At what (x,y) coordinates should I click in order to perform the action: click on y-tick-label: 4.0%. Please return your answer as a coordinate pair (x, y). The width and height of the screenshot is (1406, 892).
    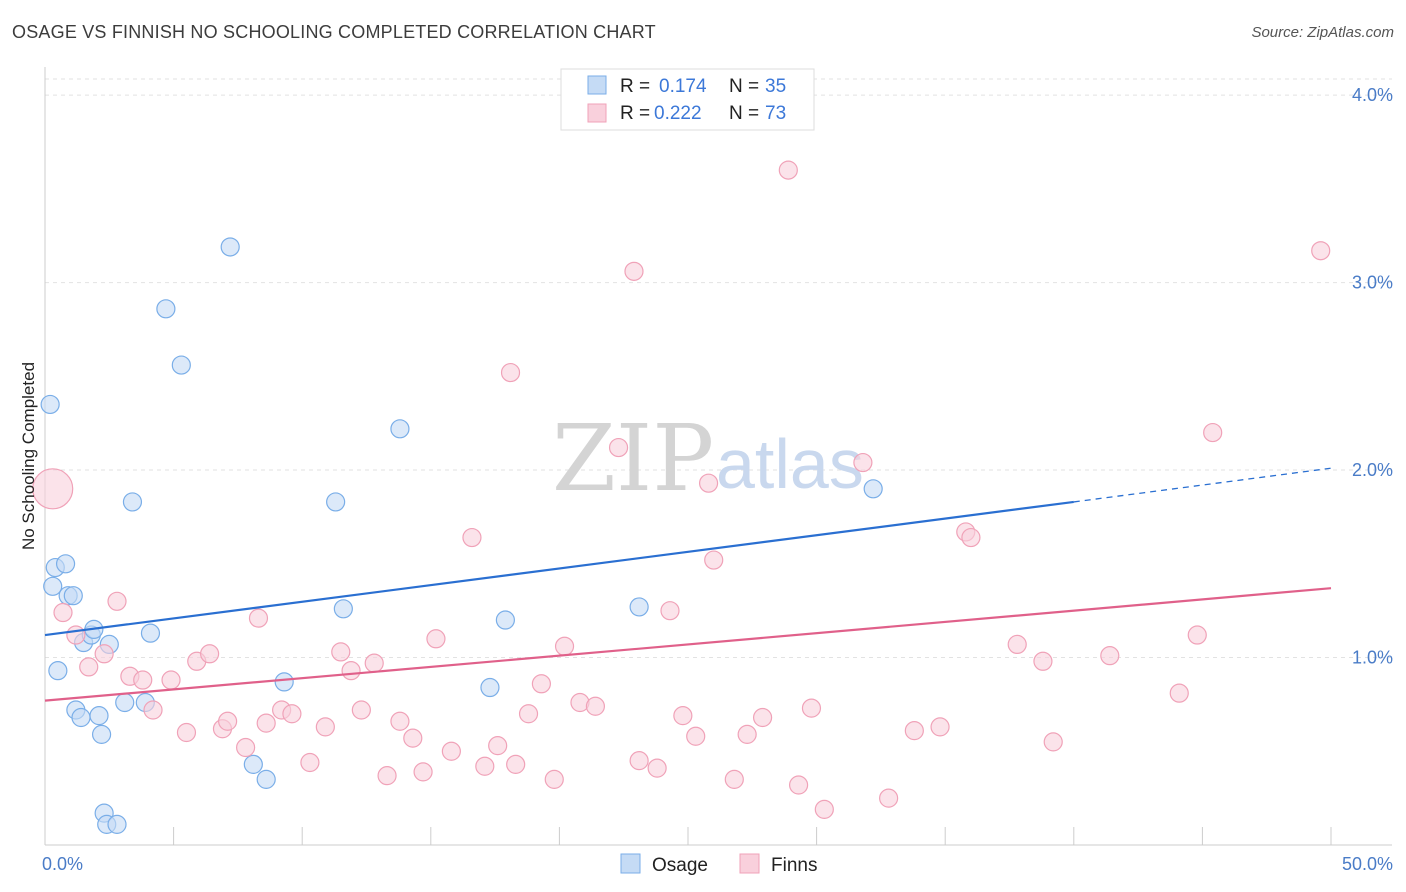
    Looking at the image, I should click on (1372, 95).